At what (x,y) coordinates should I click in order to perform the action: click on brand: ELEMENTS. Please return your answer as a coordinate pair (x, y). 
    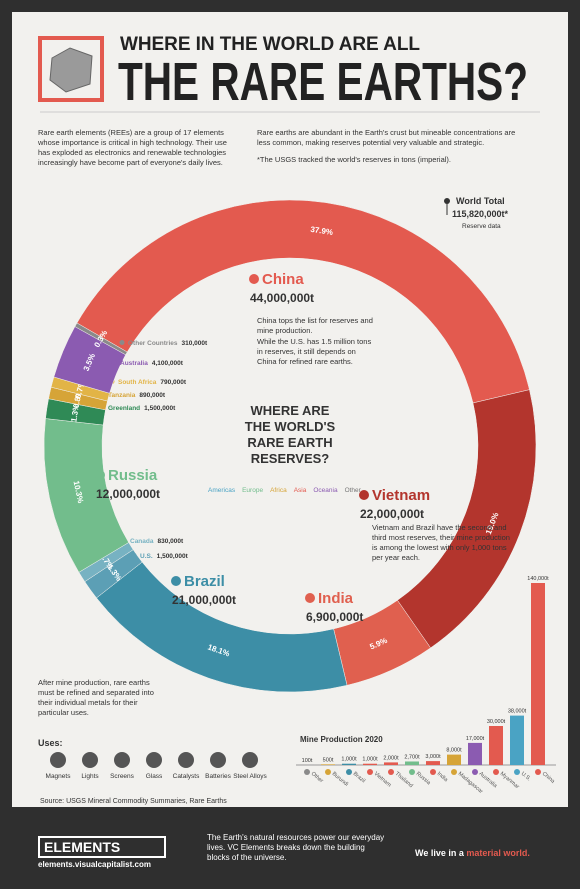
    Looking at the image, I should click on (102, 847).